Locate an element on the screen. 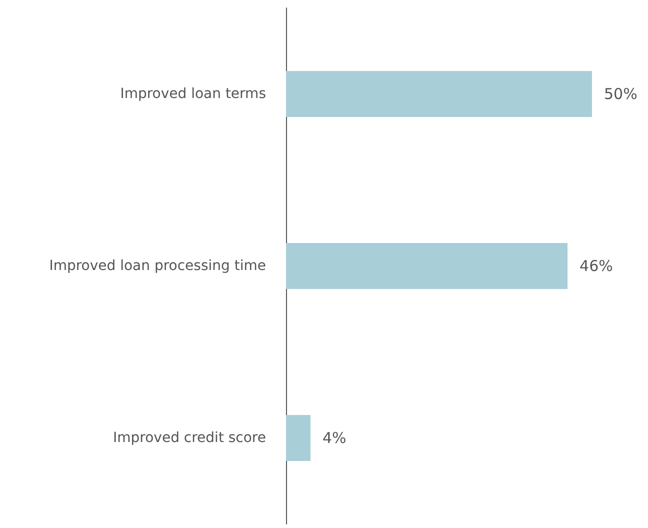 This screenshot has width=648, height=528. data-label: 4% is located at coordinates (334, 438).